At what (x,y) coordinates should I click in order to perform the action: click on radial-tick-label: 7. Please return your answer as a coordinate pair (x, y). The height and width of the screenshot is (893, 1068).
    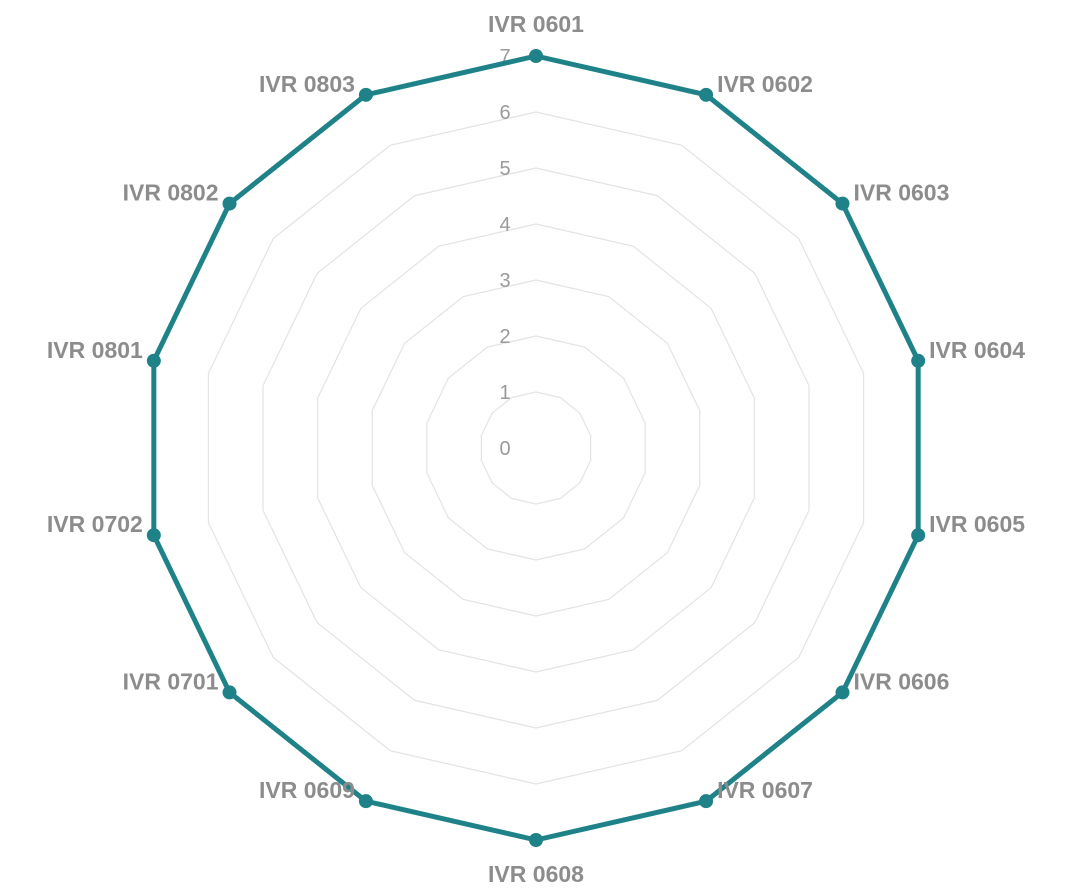
    Looking at the image, I should click on (504, 57).